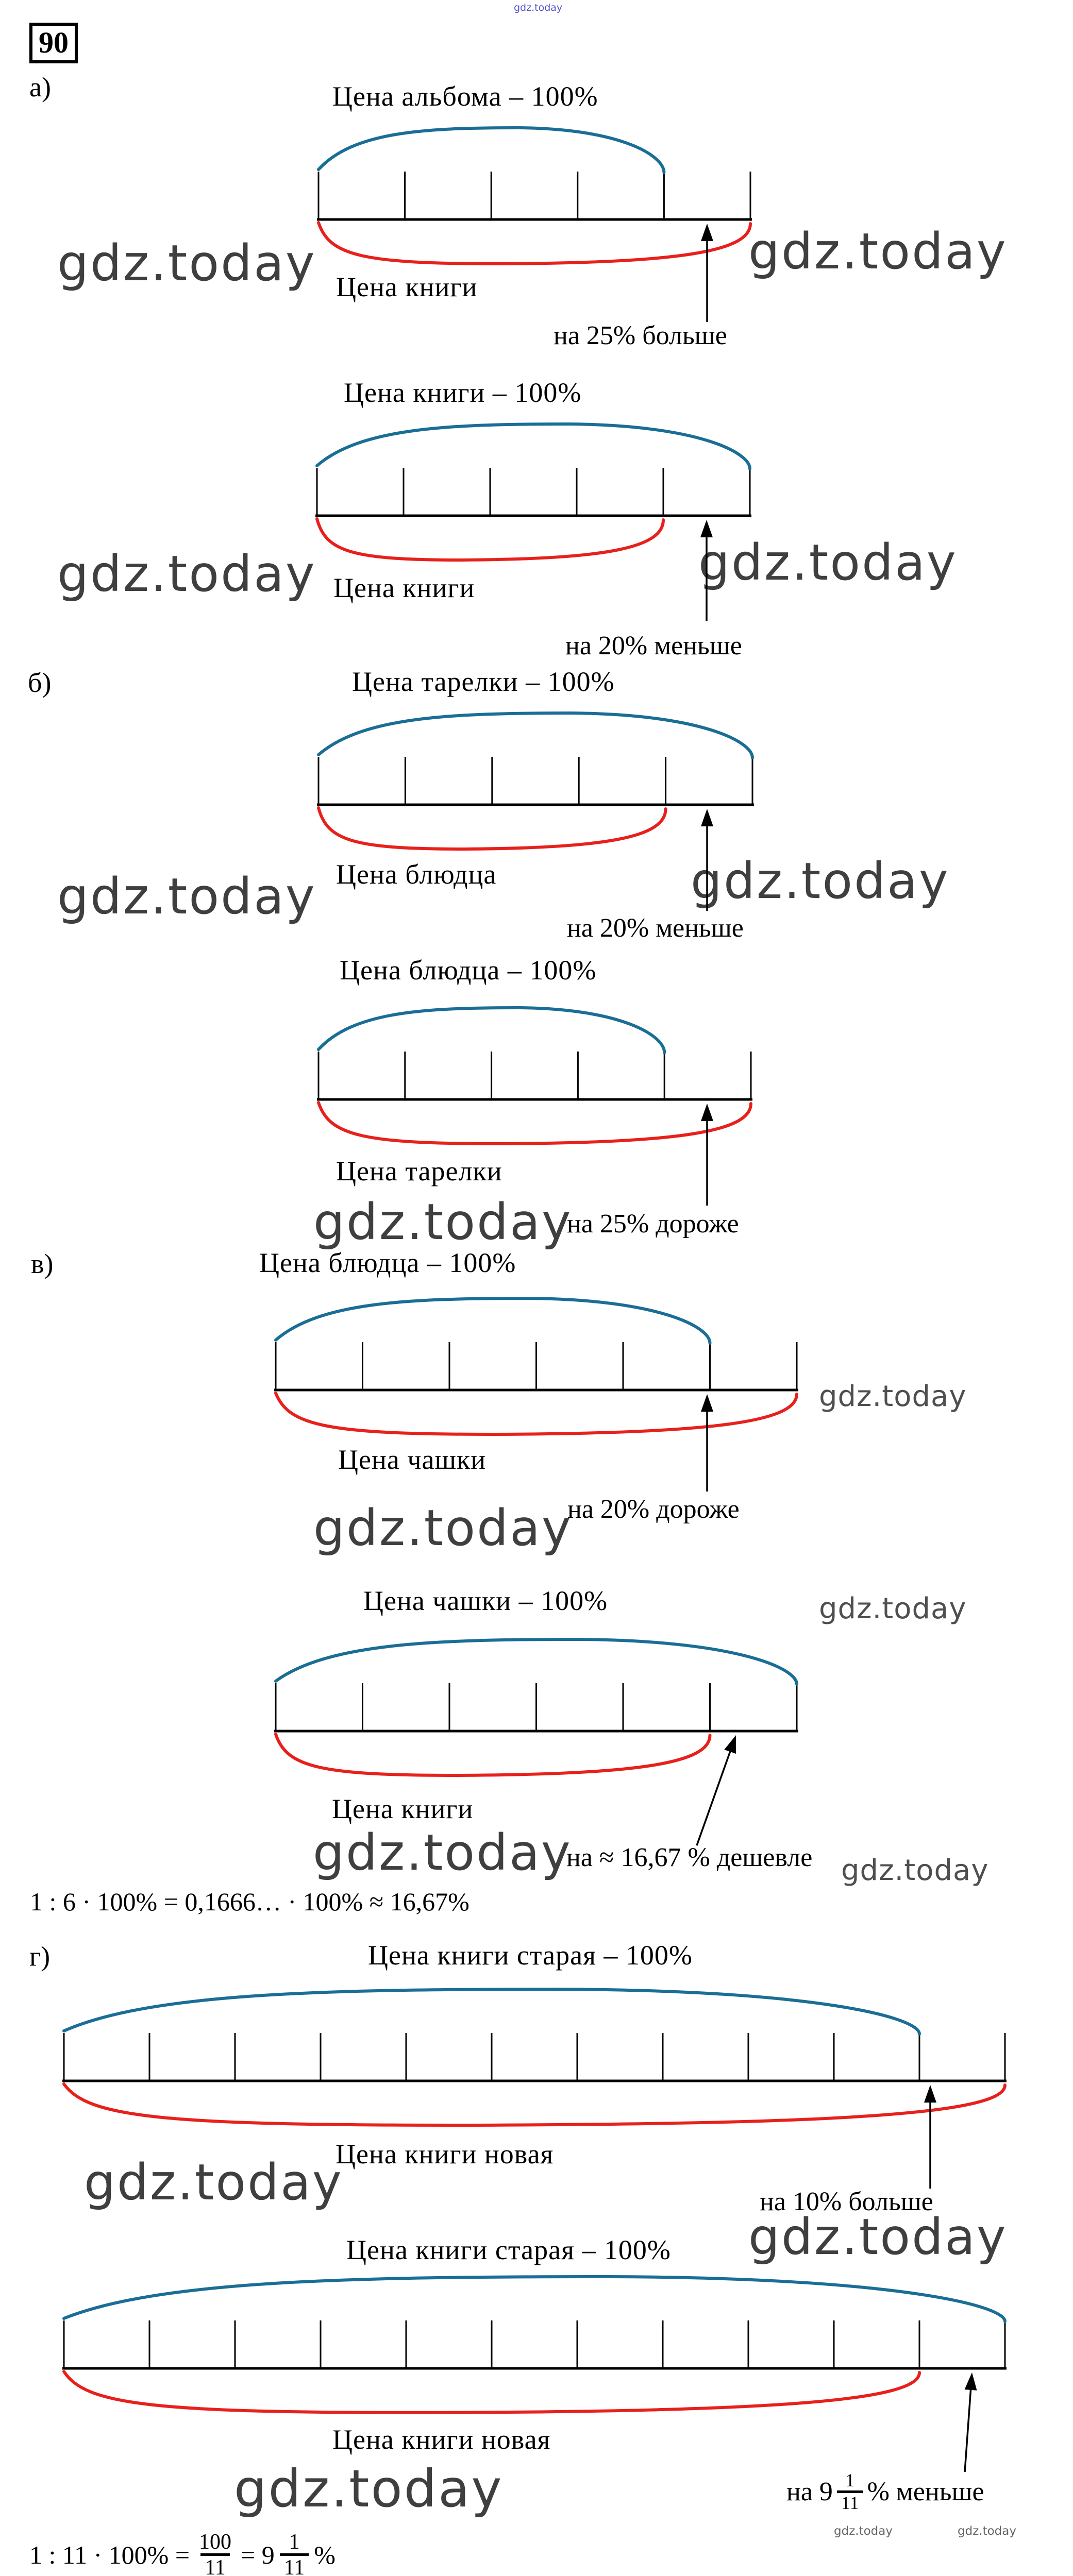  What do you see at coordinates (465, 96) in the screenshot?
I see `diagram-top-label: Цена альбома – 100%` at bounding box center [465, 96].